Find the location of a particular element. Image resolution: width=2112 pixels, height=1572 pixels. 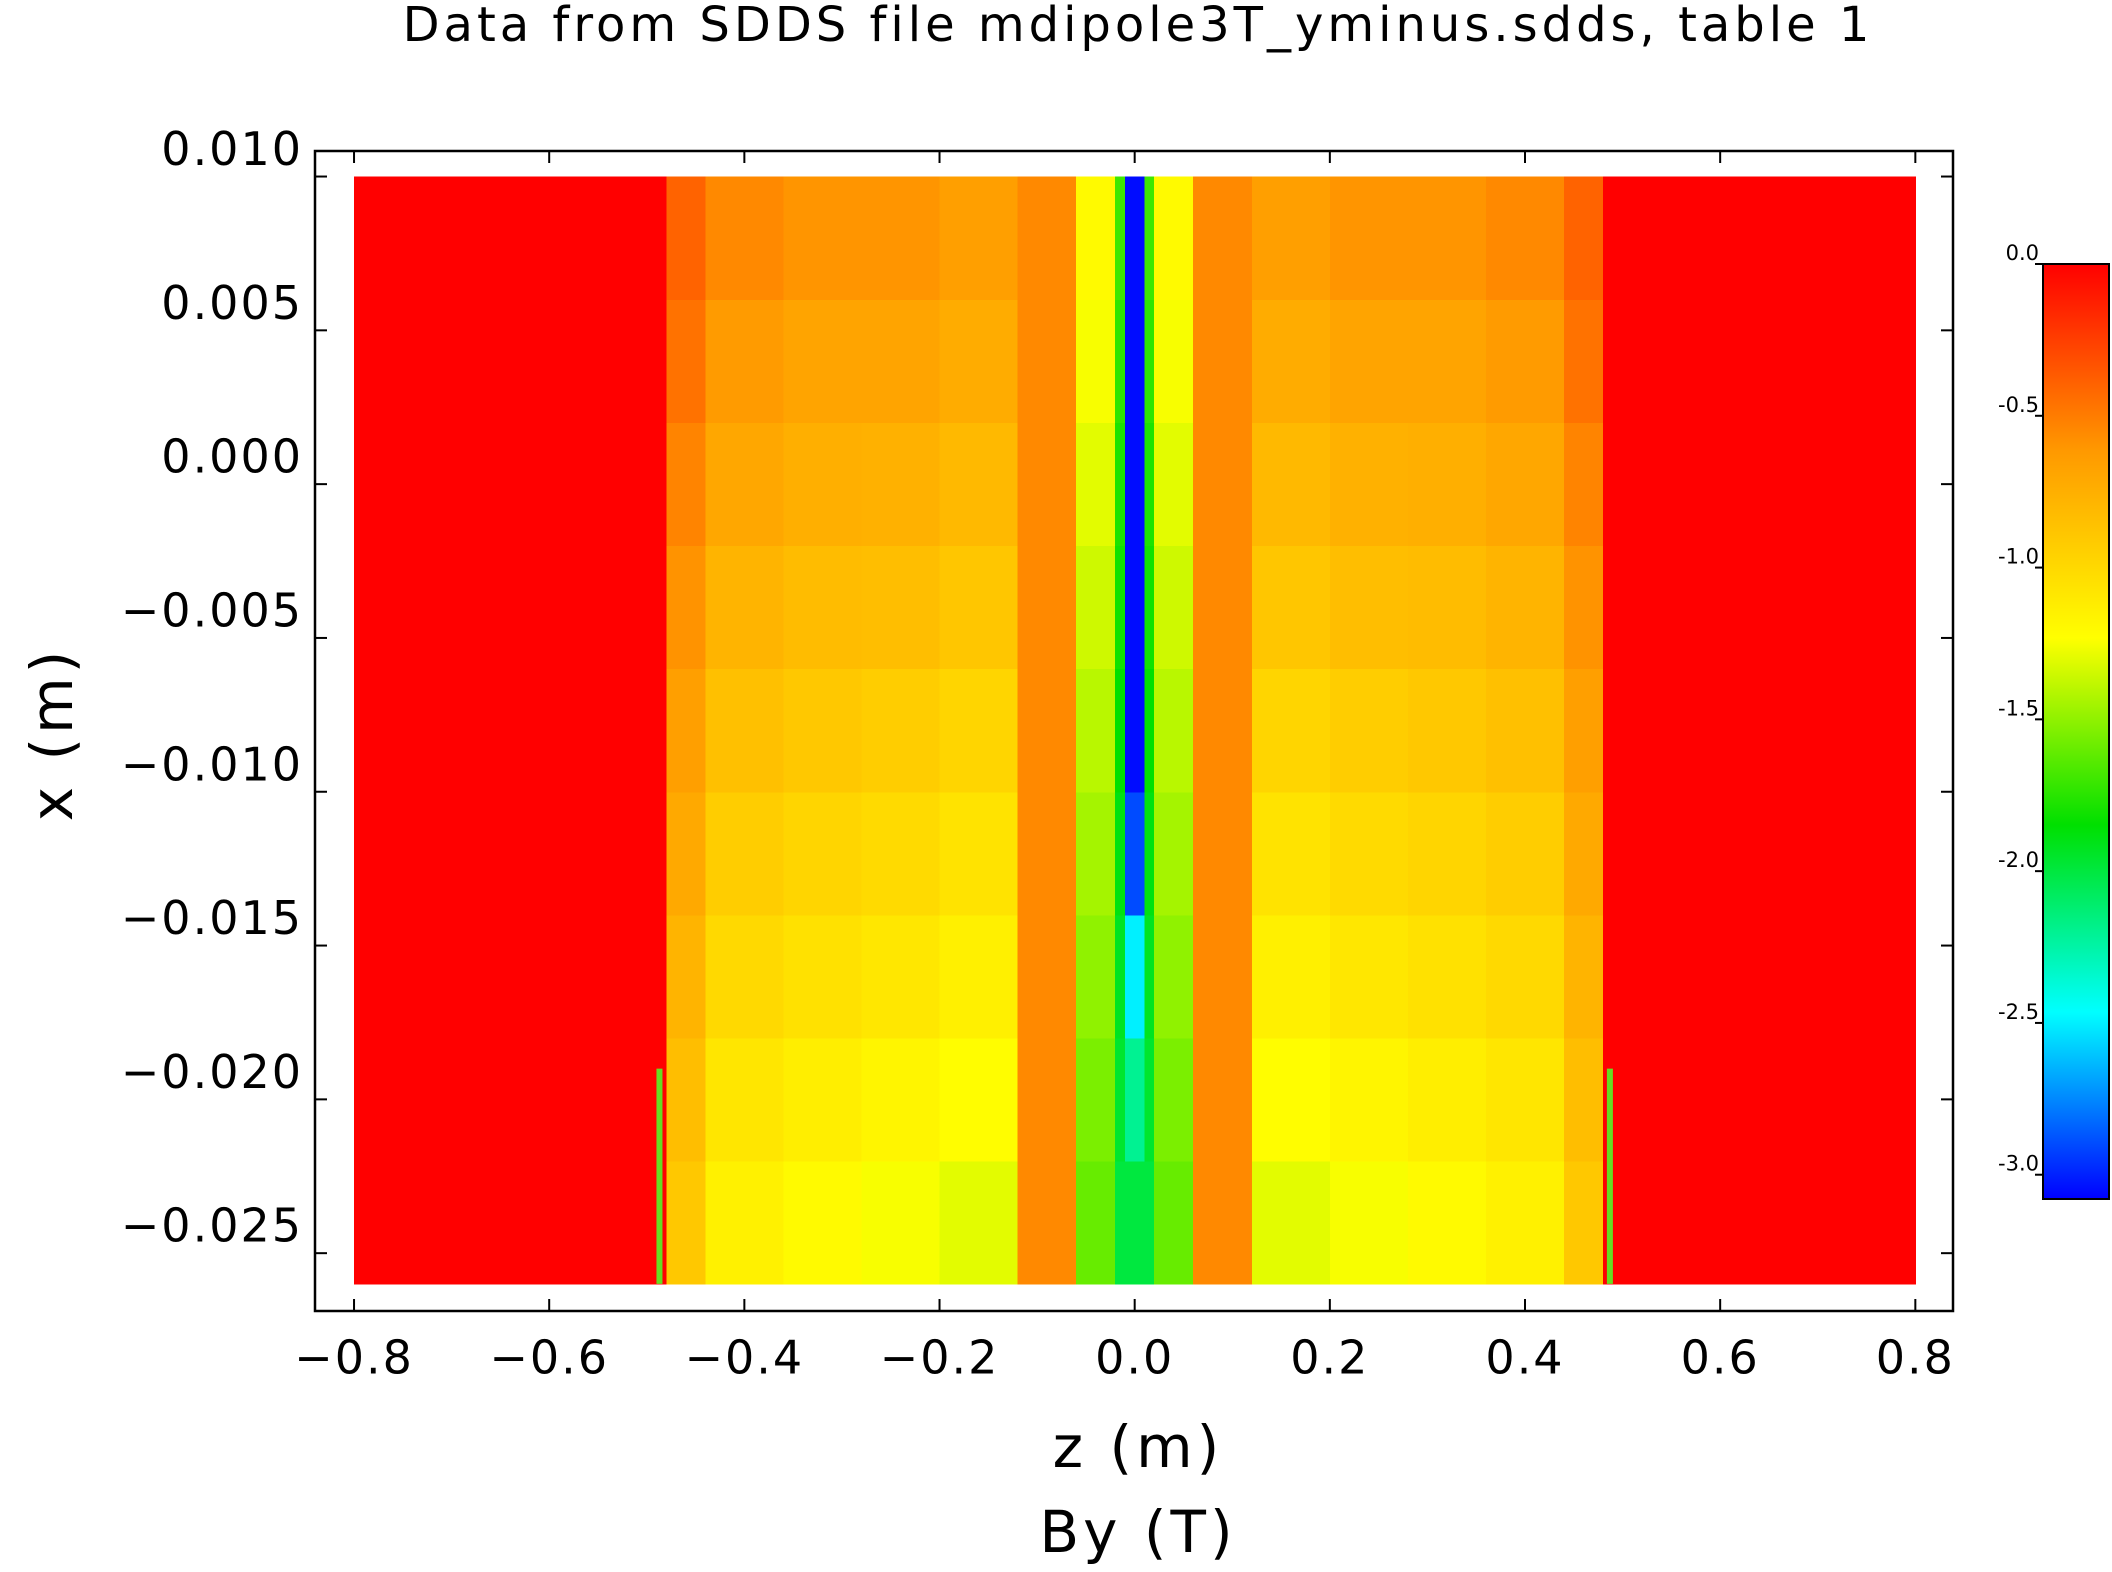

colorbar-tick-label: -1.0 is located at coordinates (2018, 557).